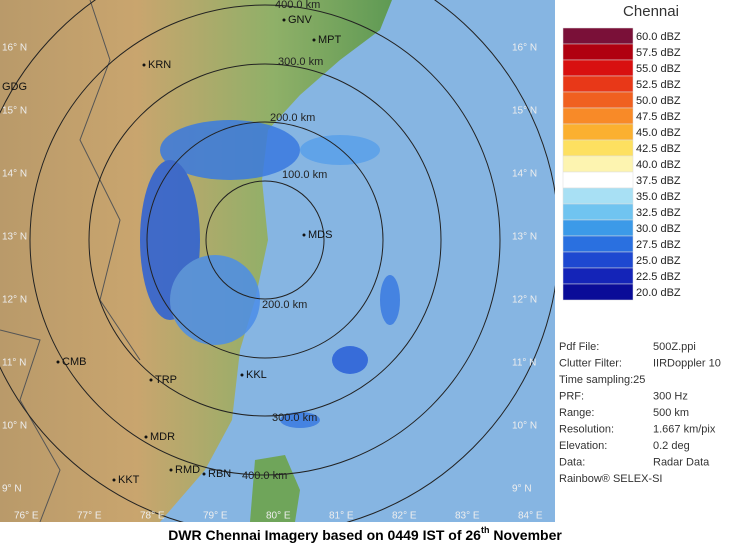 The height and width of the screenshot is (553, 730). What do you see at coordinates (89, 516) in the screenshot?
I see `lon-label: 77° E` at bounding box center [89, 516].